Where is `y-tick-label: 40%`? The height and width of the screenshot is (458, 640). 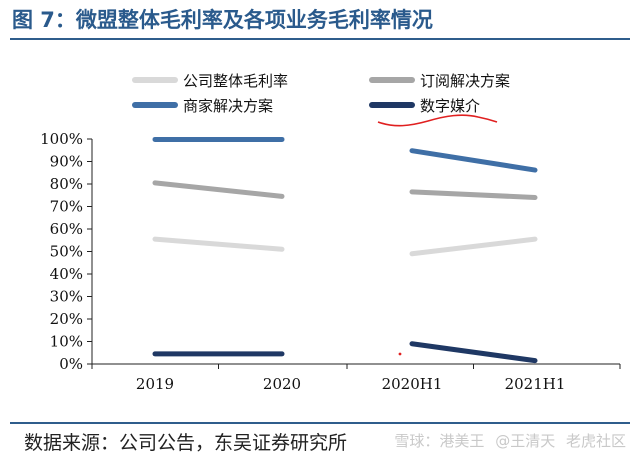 y-tick-label: 40% is located at coordinates (66, 274).